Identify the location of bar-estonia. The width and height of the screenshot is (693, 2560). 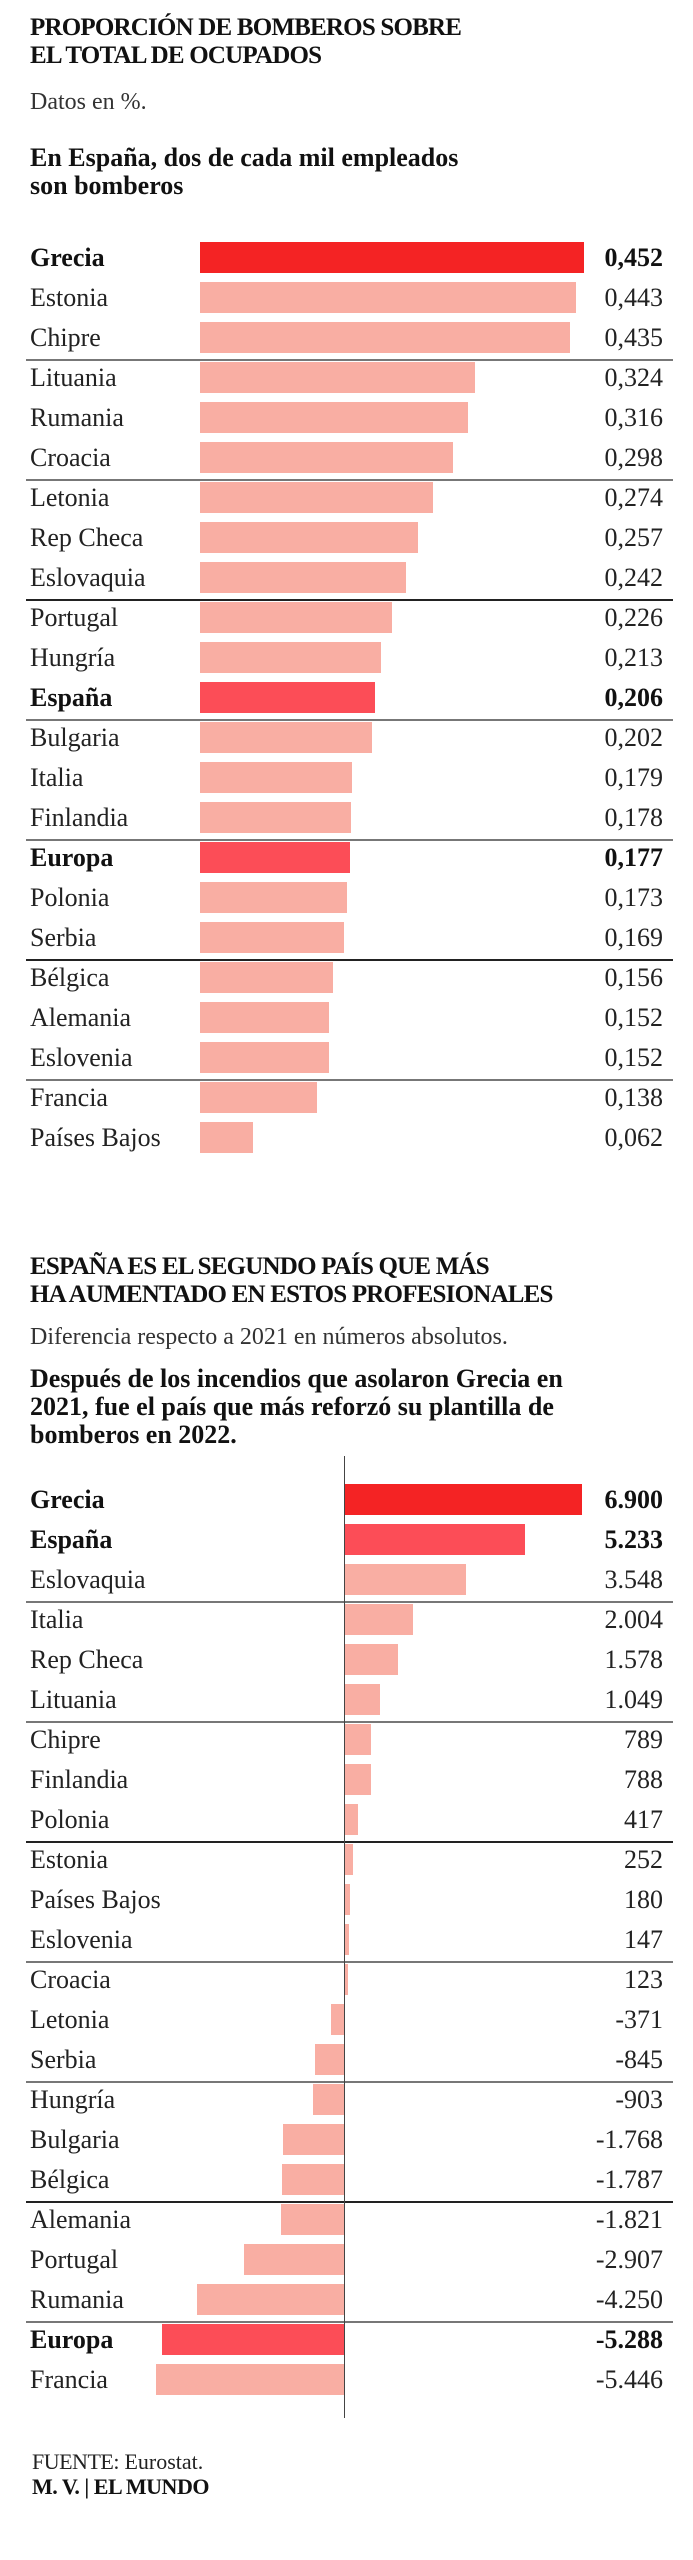
(388, 297).